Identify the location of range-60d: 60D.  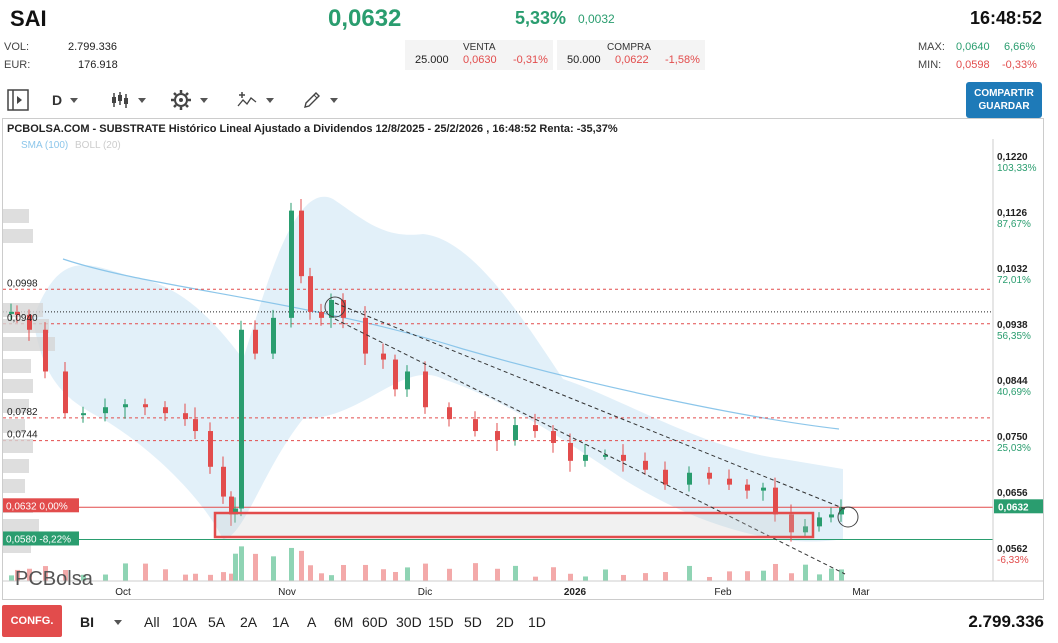
(375, 622).